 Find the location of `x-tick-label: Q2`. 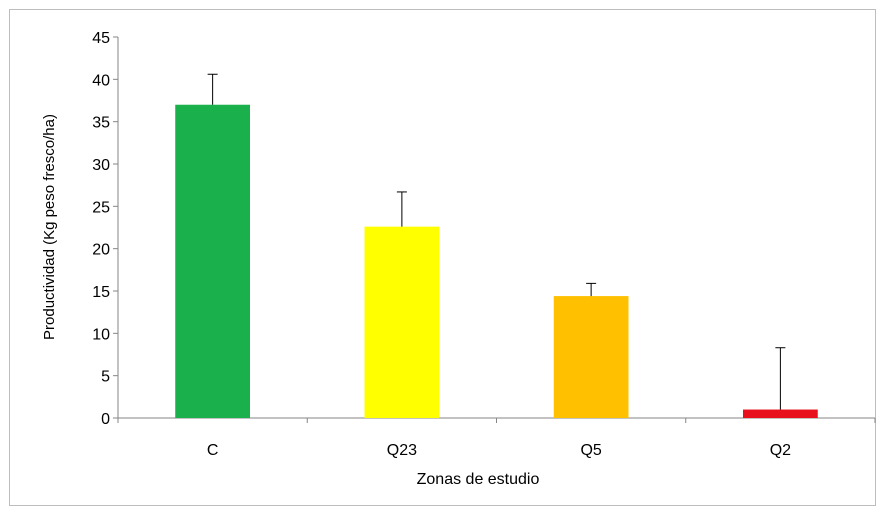

x-tick-label: Q2 is located at coordinates (780, 450).